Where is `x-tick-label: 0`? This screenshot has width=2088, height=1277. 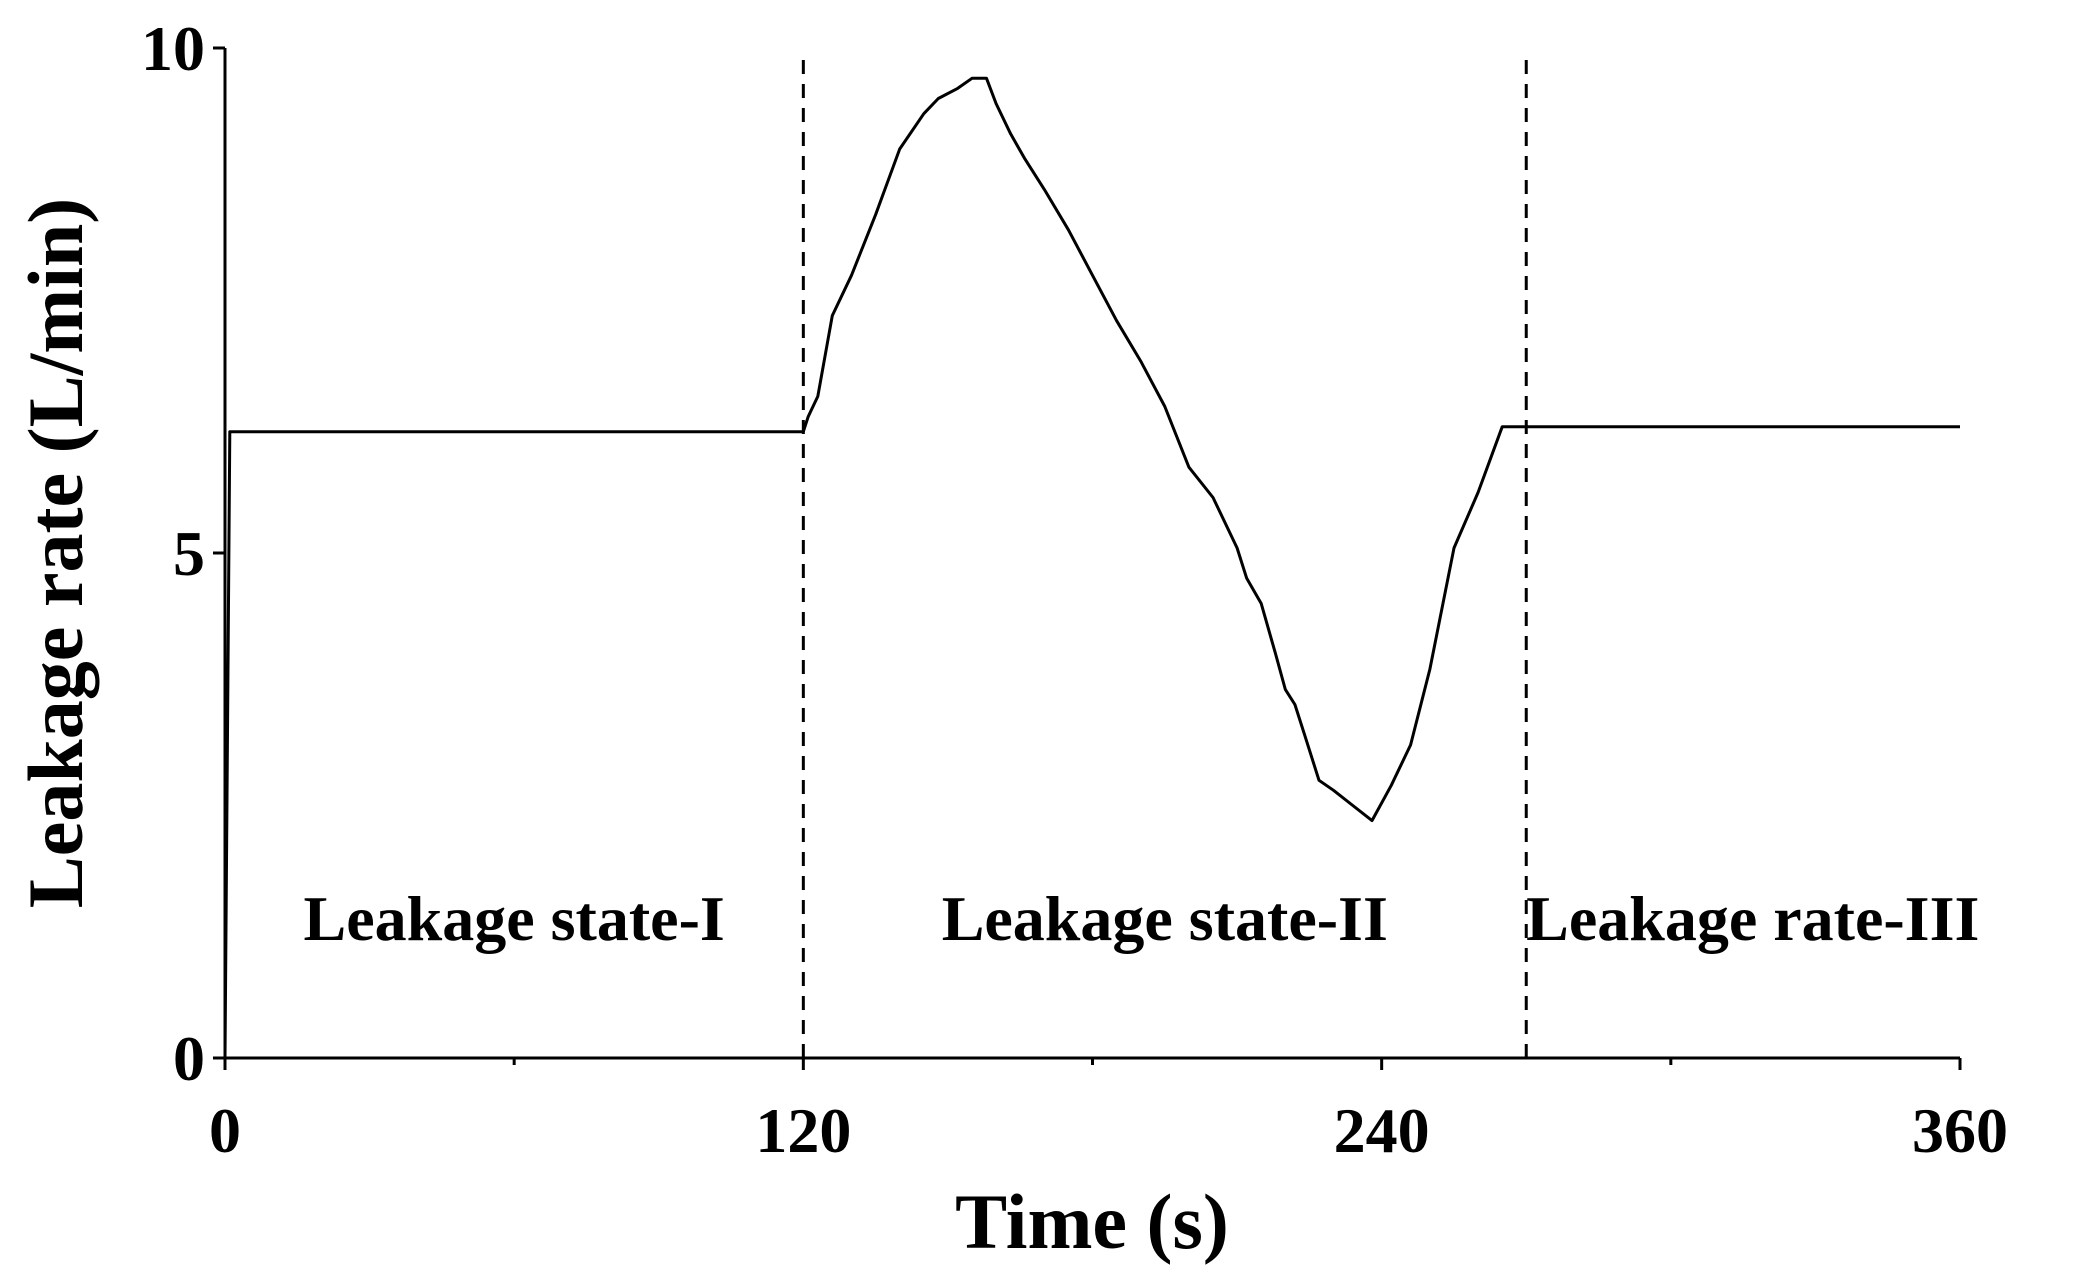
x-tick-label: 0 is located at coordinates (225, 1130).